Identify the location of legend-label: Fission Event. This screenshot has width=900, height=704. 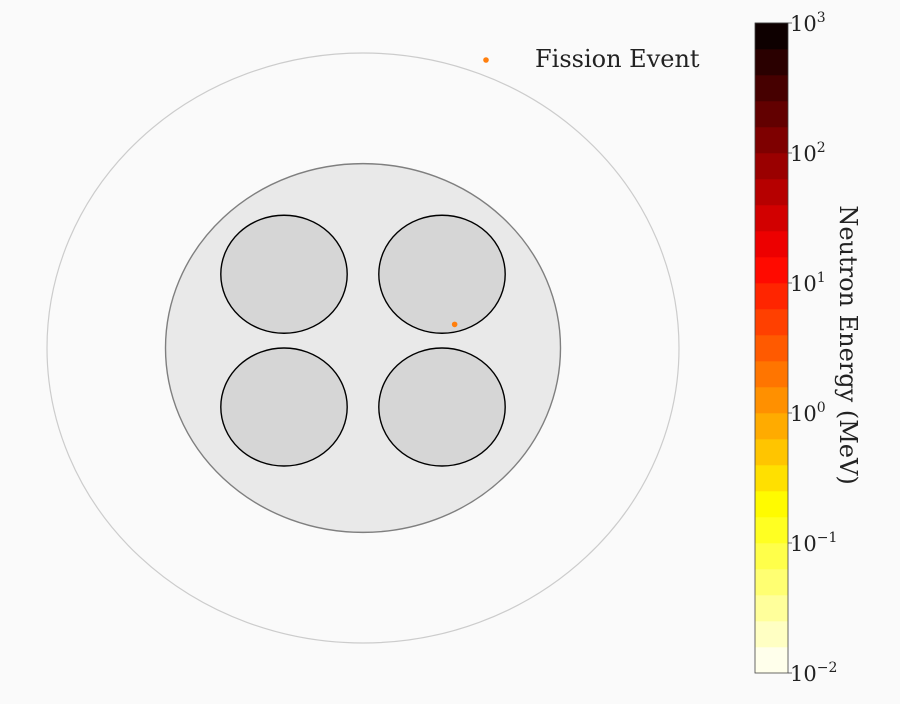
(617, 59).